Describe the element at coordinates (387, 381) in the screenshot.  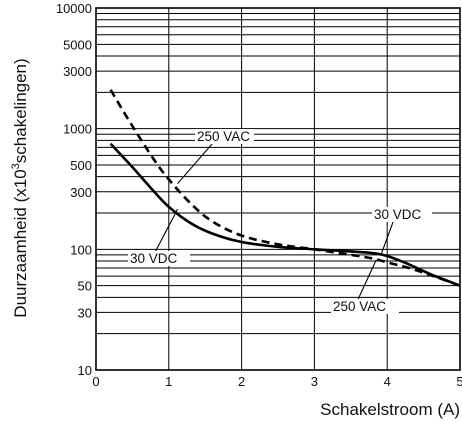
I see `x-tick-label: 4` at that location.